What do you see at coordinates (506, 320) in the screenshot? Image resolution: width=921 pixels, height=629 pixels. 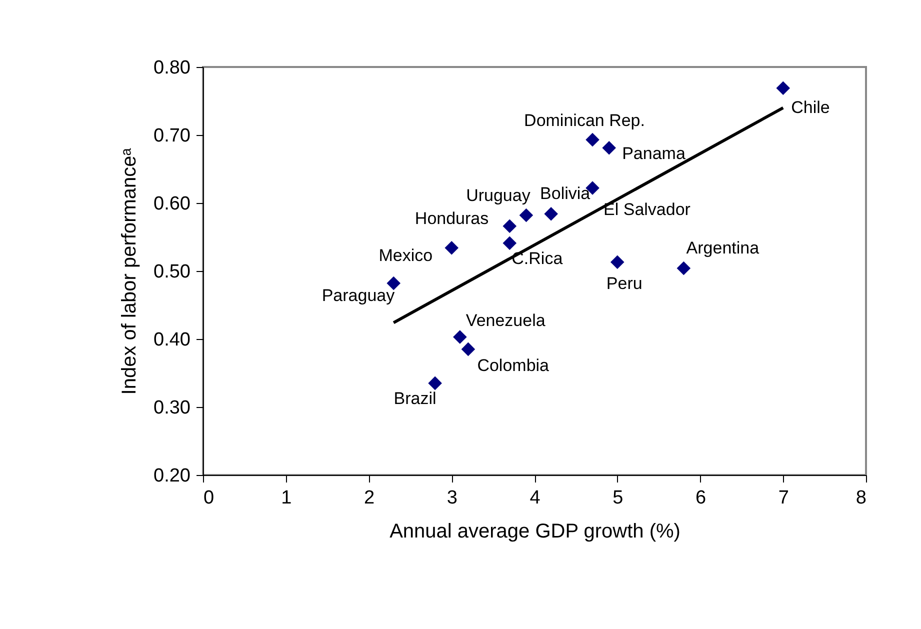 I see `annotation: Venezuela` at bounding box center [506, 320].